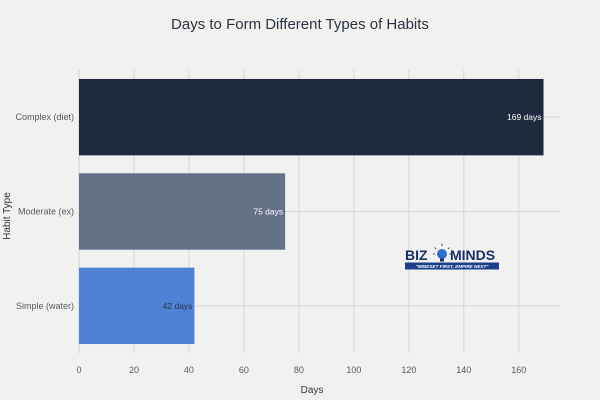 Image resolution: width=600 pixels, height=400 pixels. Describe the element at coordinates (189, 370) in the screenshot. I see `x-tick-label: 40` at that location.